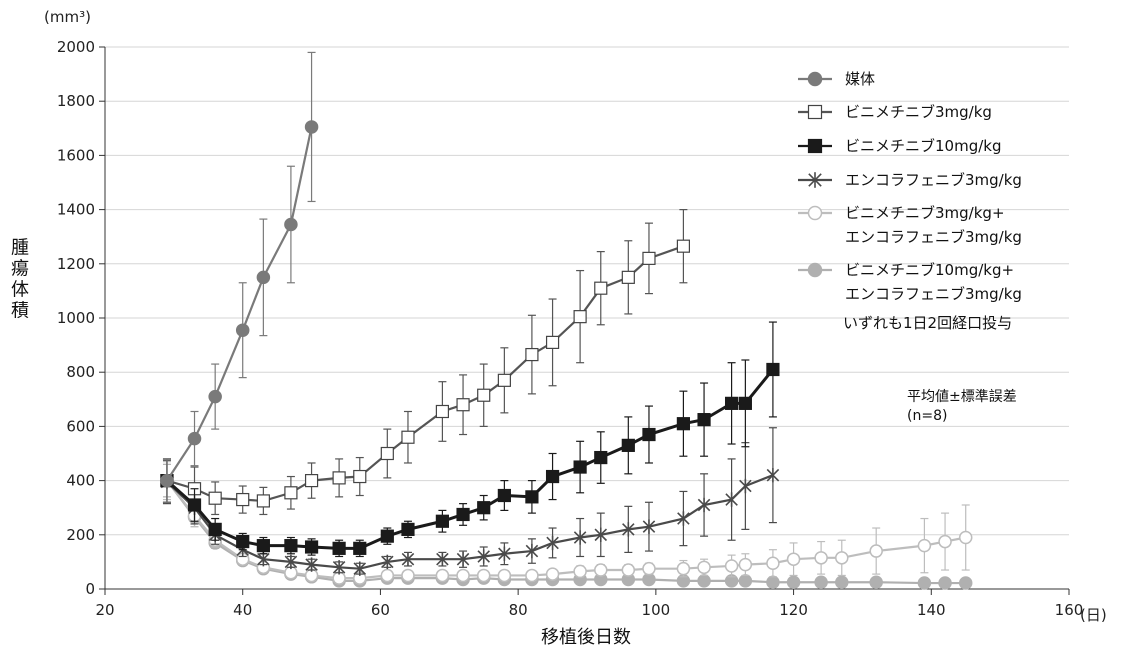 This screenshot has height=650, width=1128. I want to click on y-axis: 0 200 400 600 800 1000 1200 1400 1600 1800 2000, so click(81, 318).